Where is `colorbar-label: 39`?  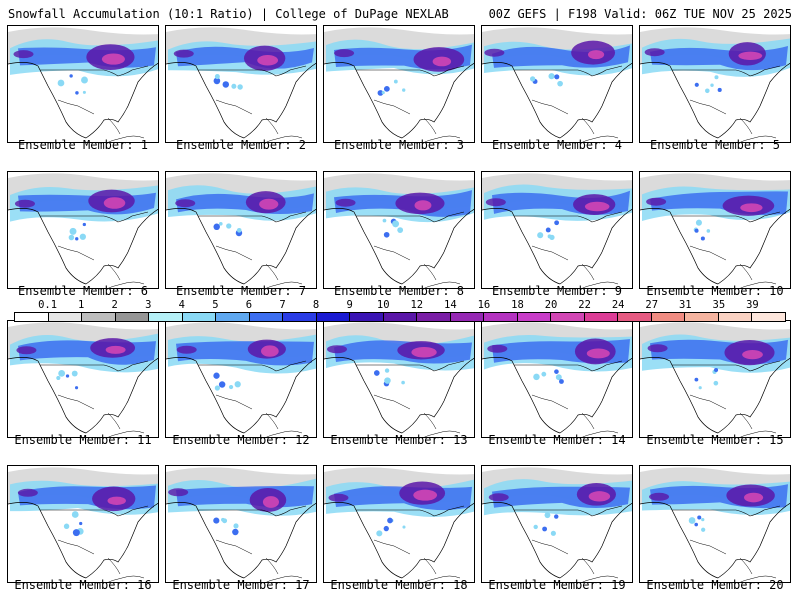 colorbar-label: 39 is located at coordinates (752, 305).